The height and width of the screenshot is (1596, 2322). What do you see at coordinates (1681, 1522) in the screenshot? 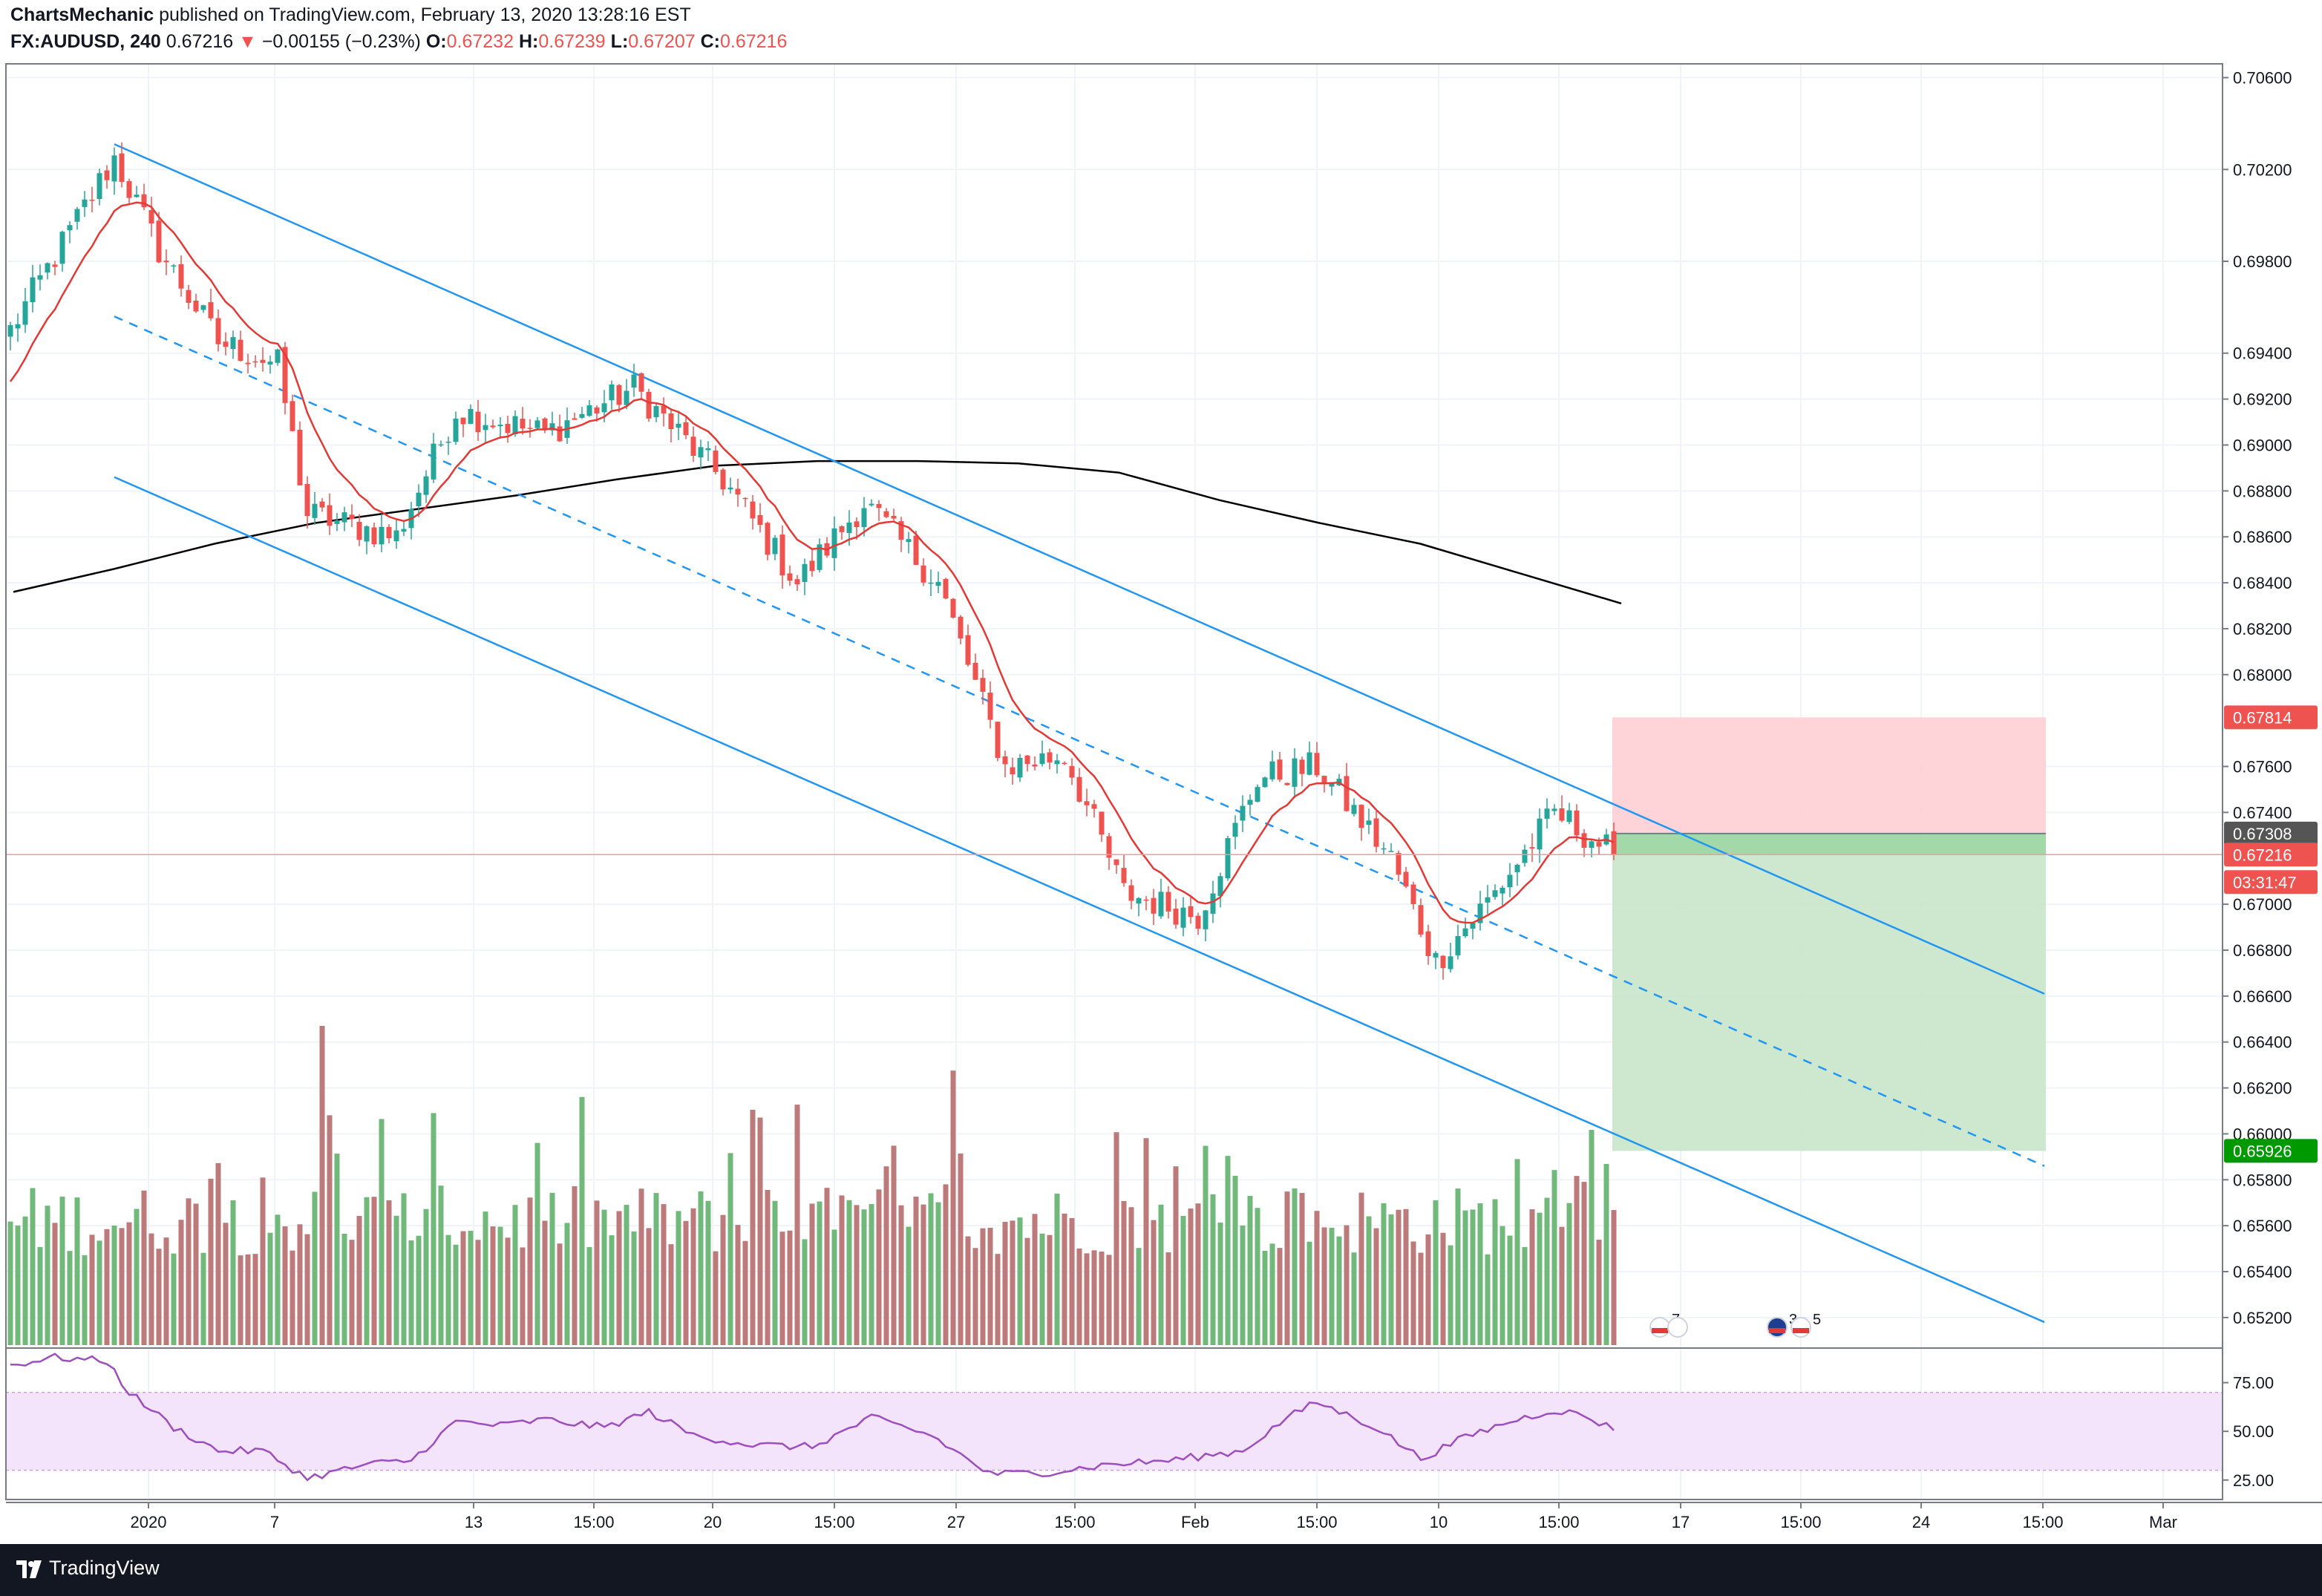
I see `time-tick-label: 17` at bounding box center [1681, 1522].